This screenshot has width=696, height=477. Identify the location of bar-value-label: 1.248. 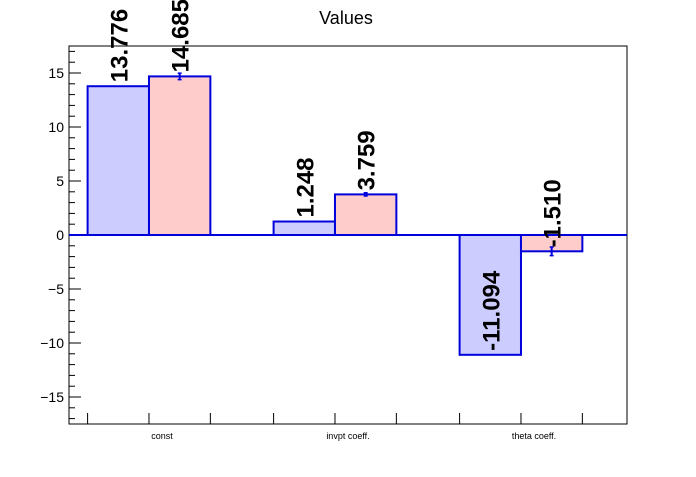
(305, 187).